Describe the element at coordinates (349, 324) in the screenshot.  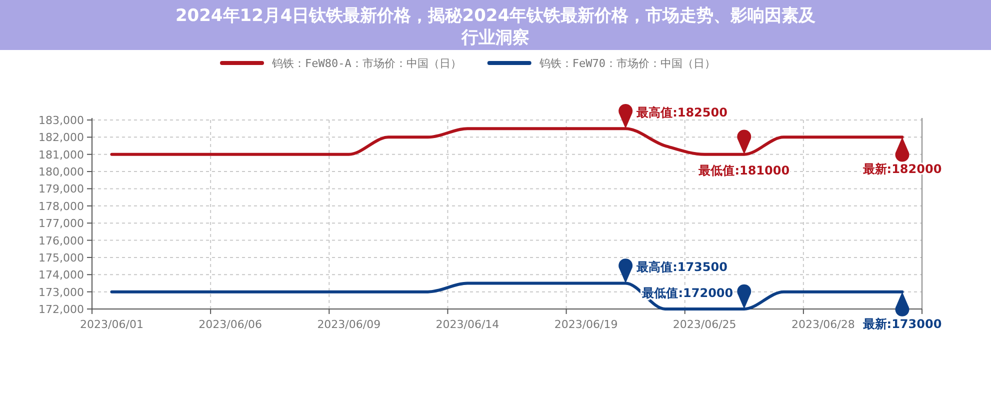
I see `x-tick-label: 2023/06/09` at that location.